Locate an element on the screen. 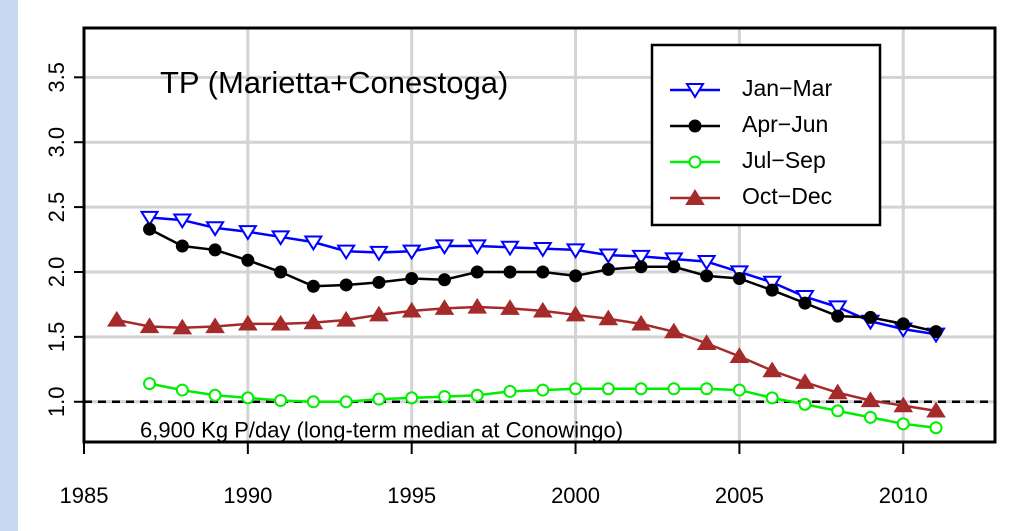 Image resolution: width=1019 pixels, height=531 pixels. y-tick-label: 1.0 is located at coordinates (56, 401).